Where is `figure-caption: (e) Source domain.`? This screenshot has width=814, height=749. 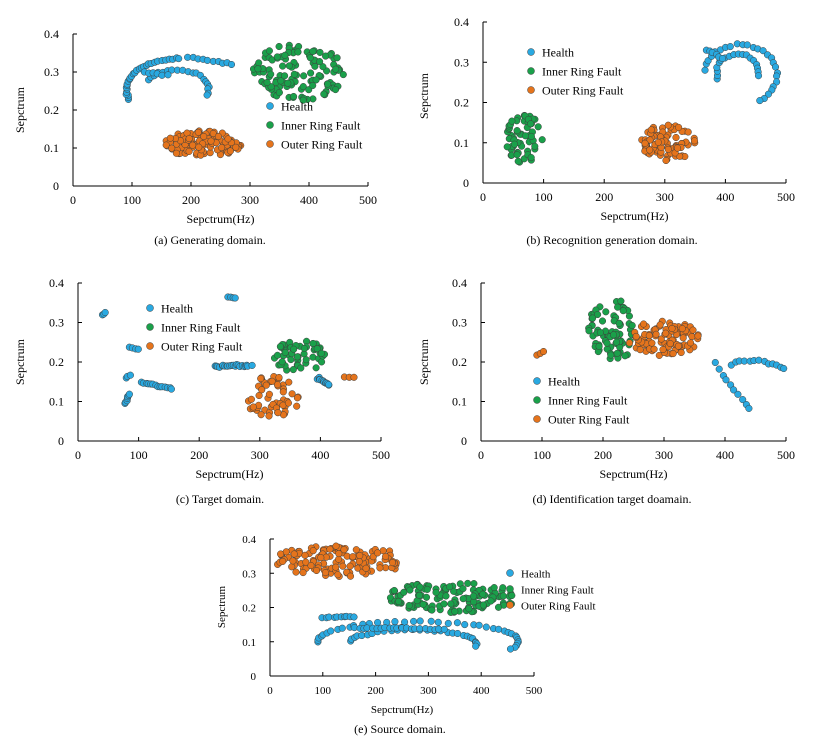
figure-caption: (e) Source domain. is located at coordinates (400, 729).